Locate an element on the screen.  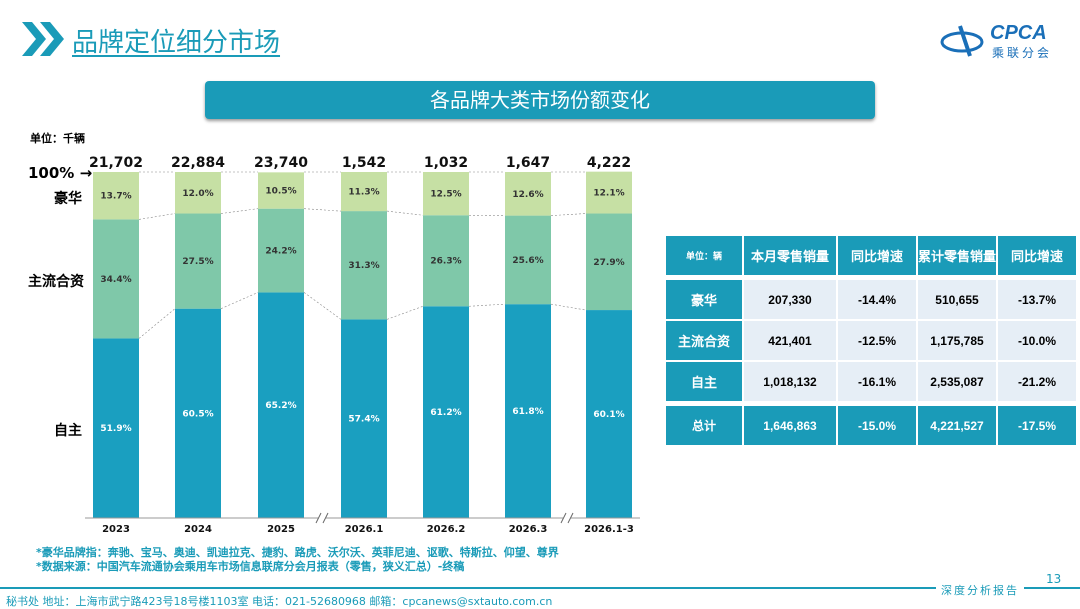
bar-data-label: 27.5% is located at coordinates (197, 262).